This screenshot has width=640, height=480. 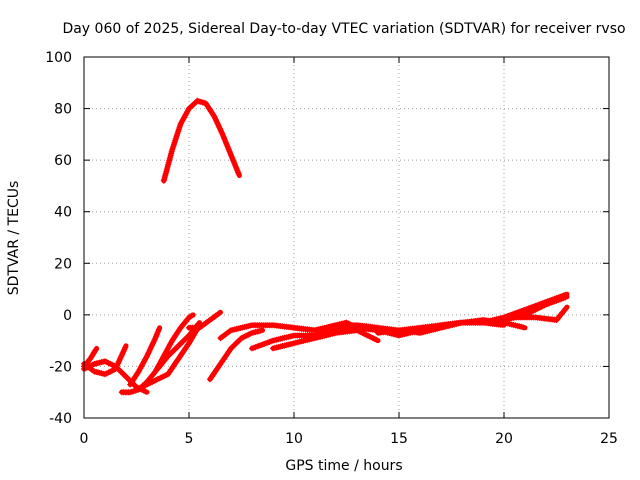 What do you see at coordinates (60, 419) in the screenshot?
I see `y-tick-label: -40` at bounding box center [60, 419].